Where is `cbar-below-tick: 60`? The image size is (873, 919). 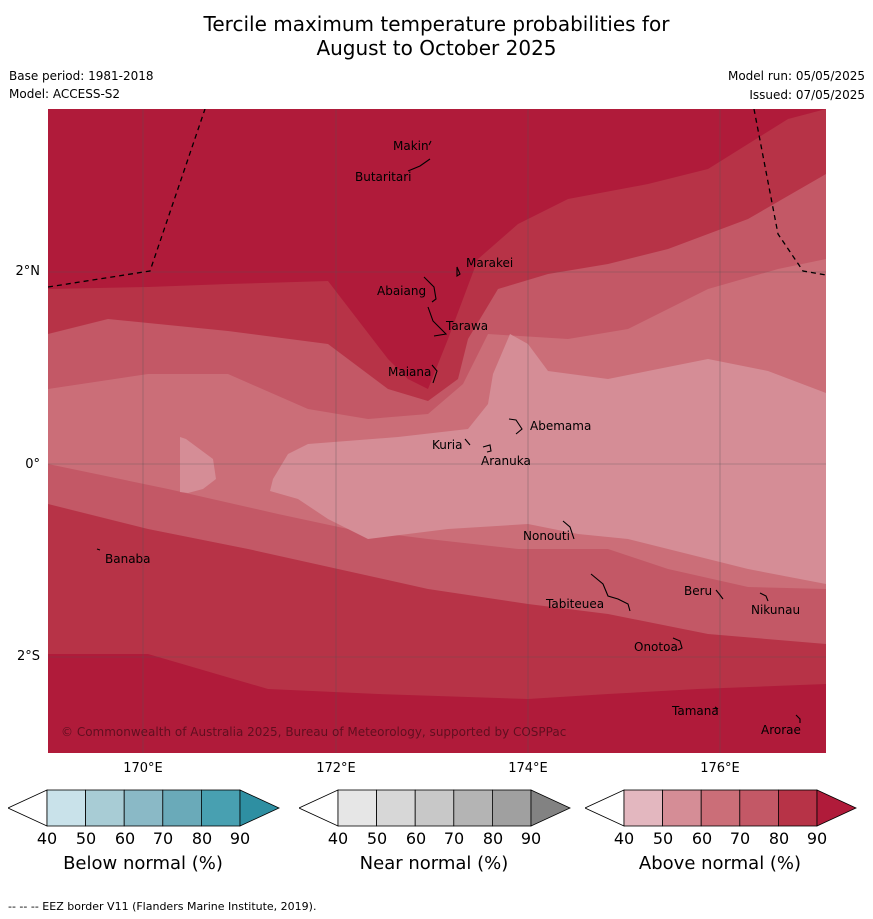 cbar-below-tick: 60 is located at coordinates (125, 838).